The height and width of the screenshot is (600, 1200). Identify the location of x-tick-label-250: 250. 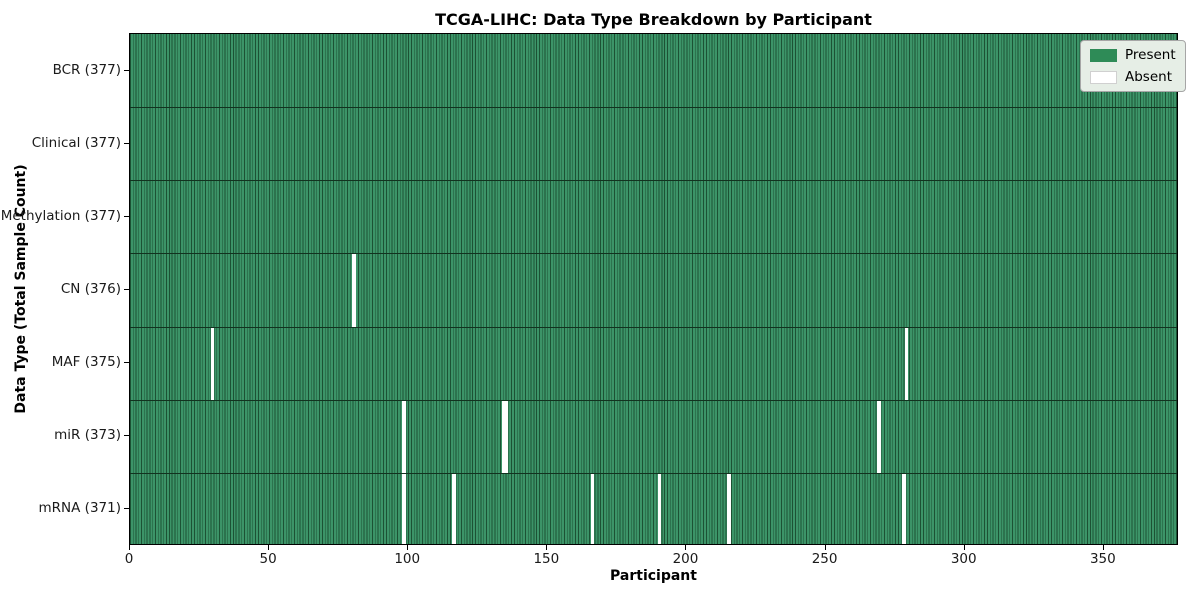
(824, 559).